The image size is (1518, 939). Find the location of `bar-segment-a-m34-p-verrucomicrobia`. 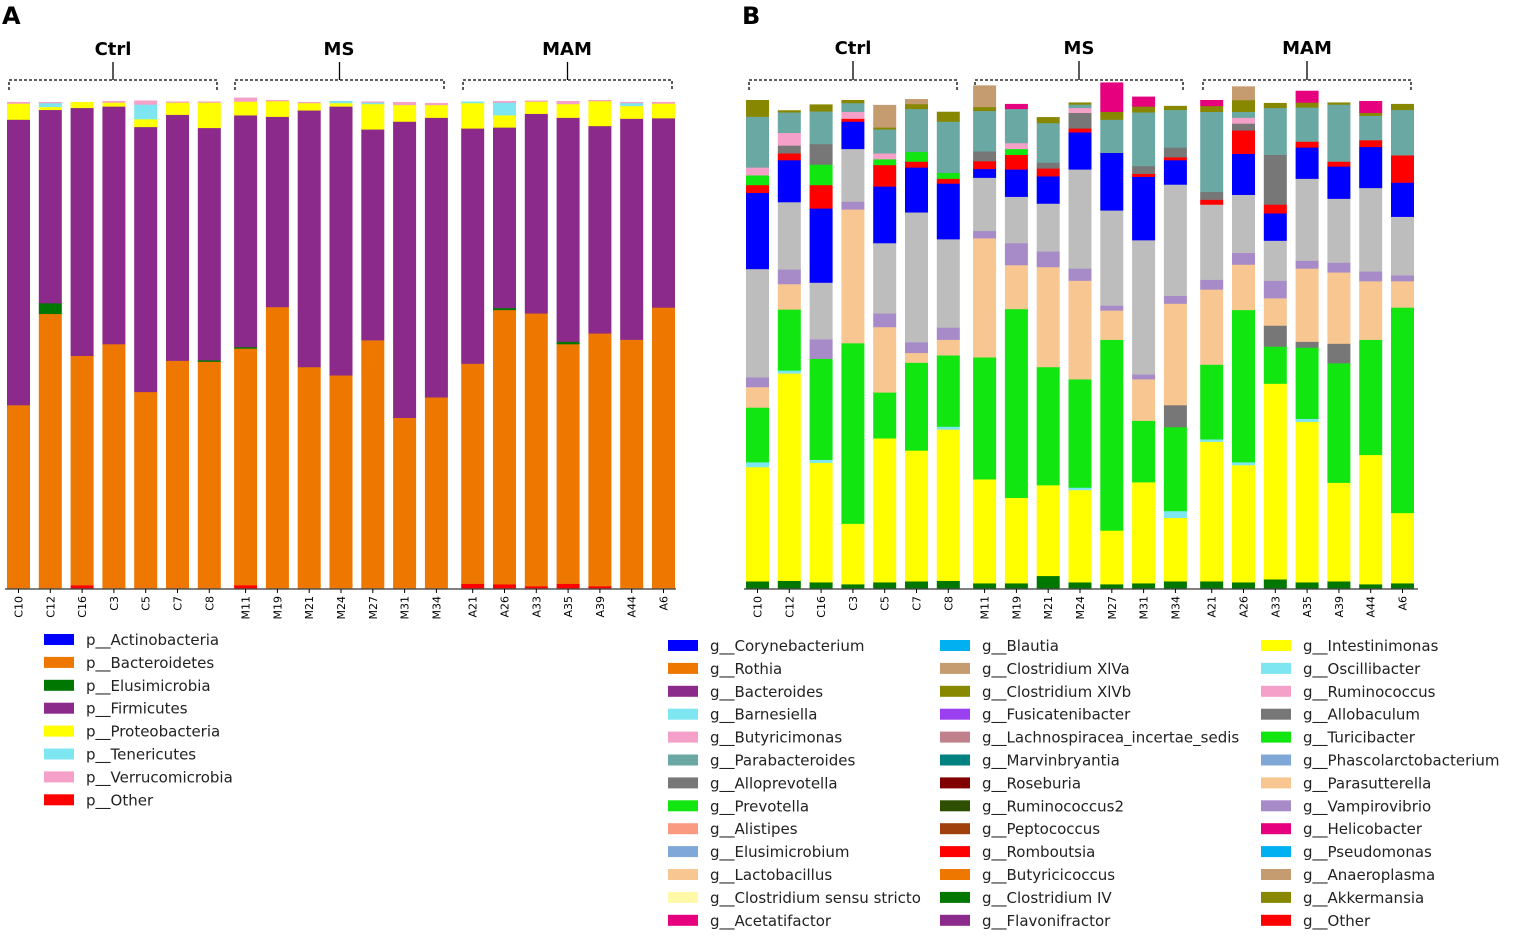

bar-segment-a-m34-p-verrucomicrobia is located at coordinates (436, 104).